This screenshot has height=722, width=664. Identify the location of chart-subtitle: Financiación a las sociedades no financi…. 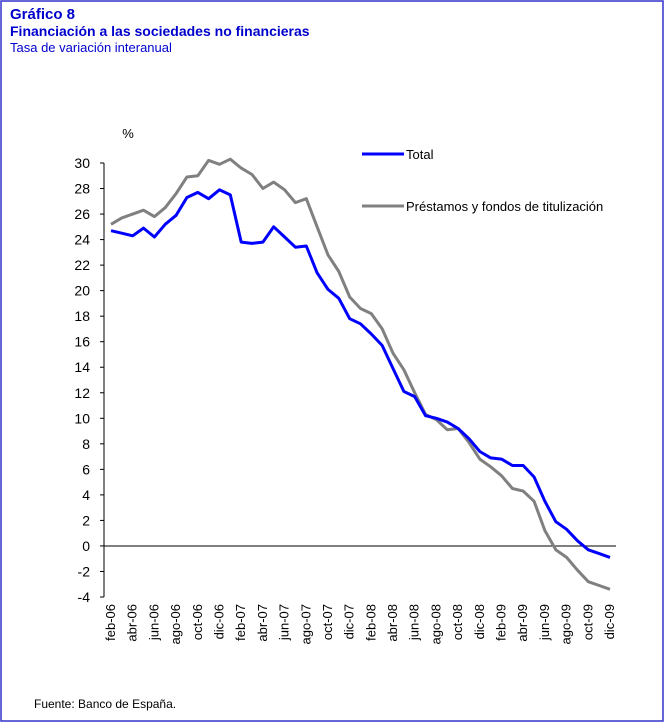
(160, 31).